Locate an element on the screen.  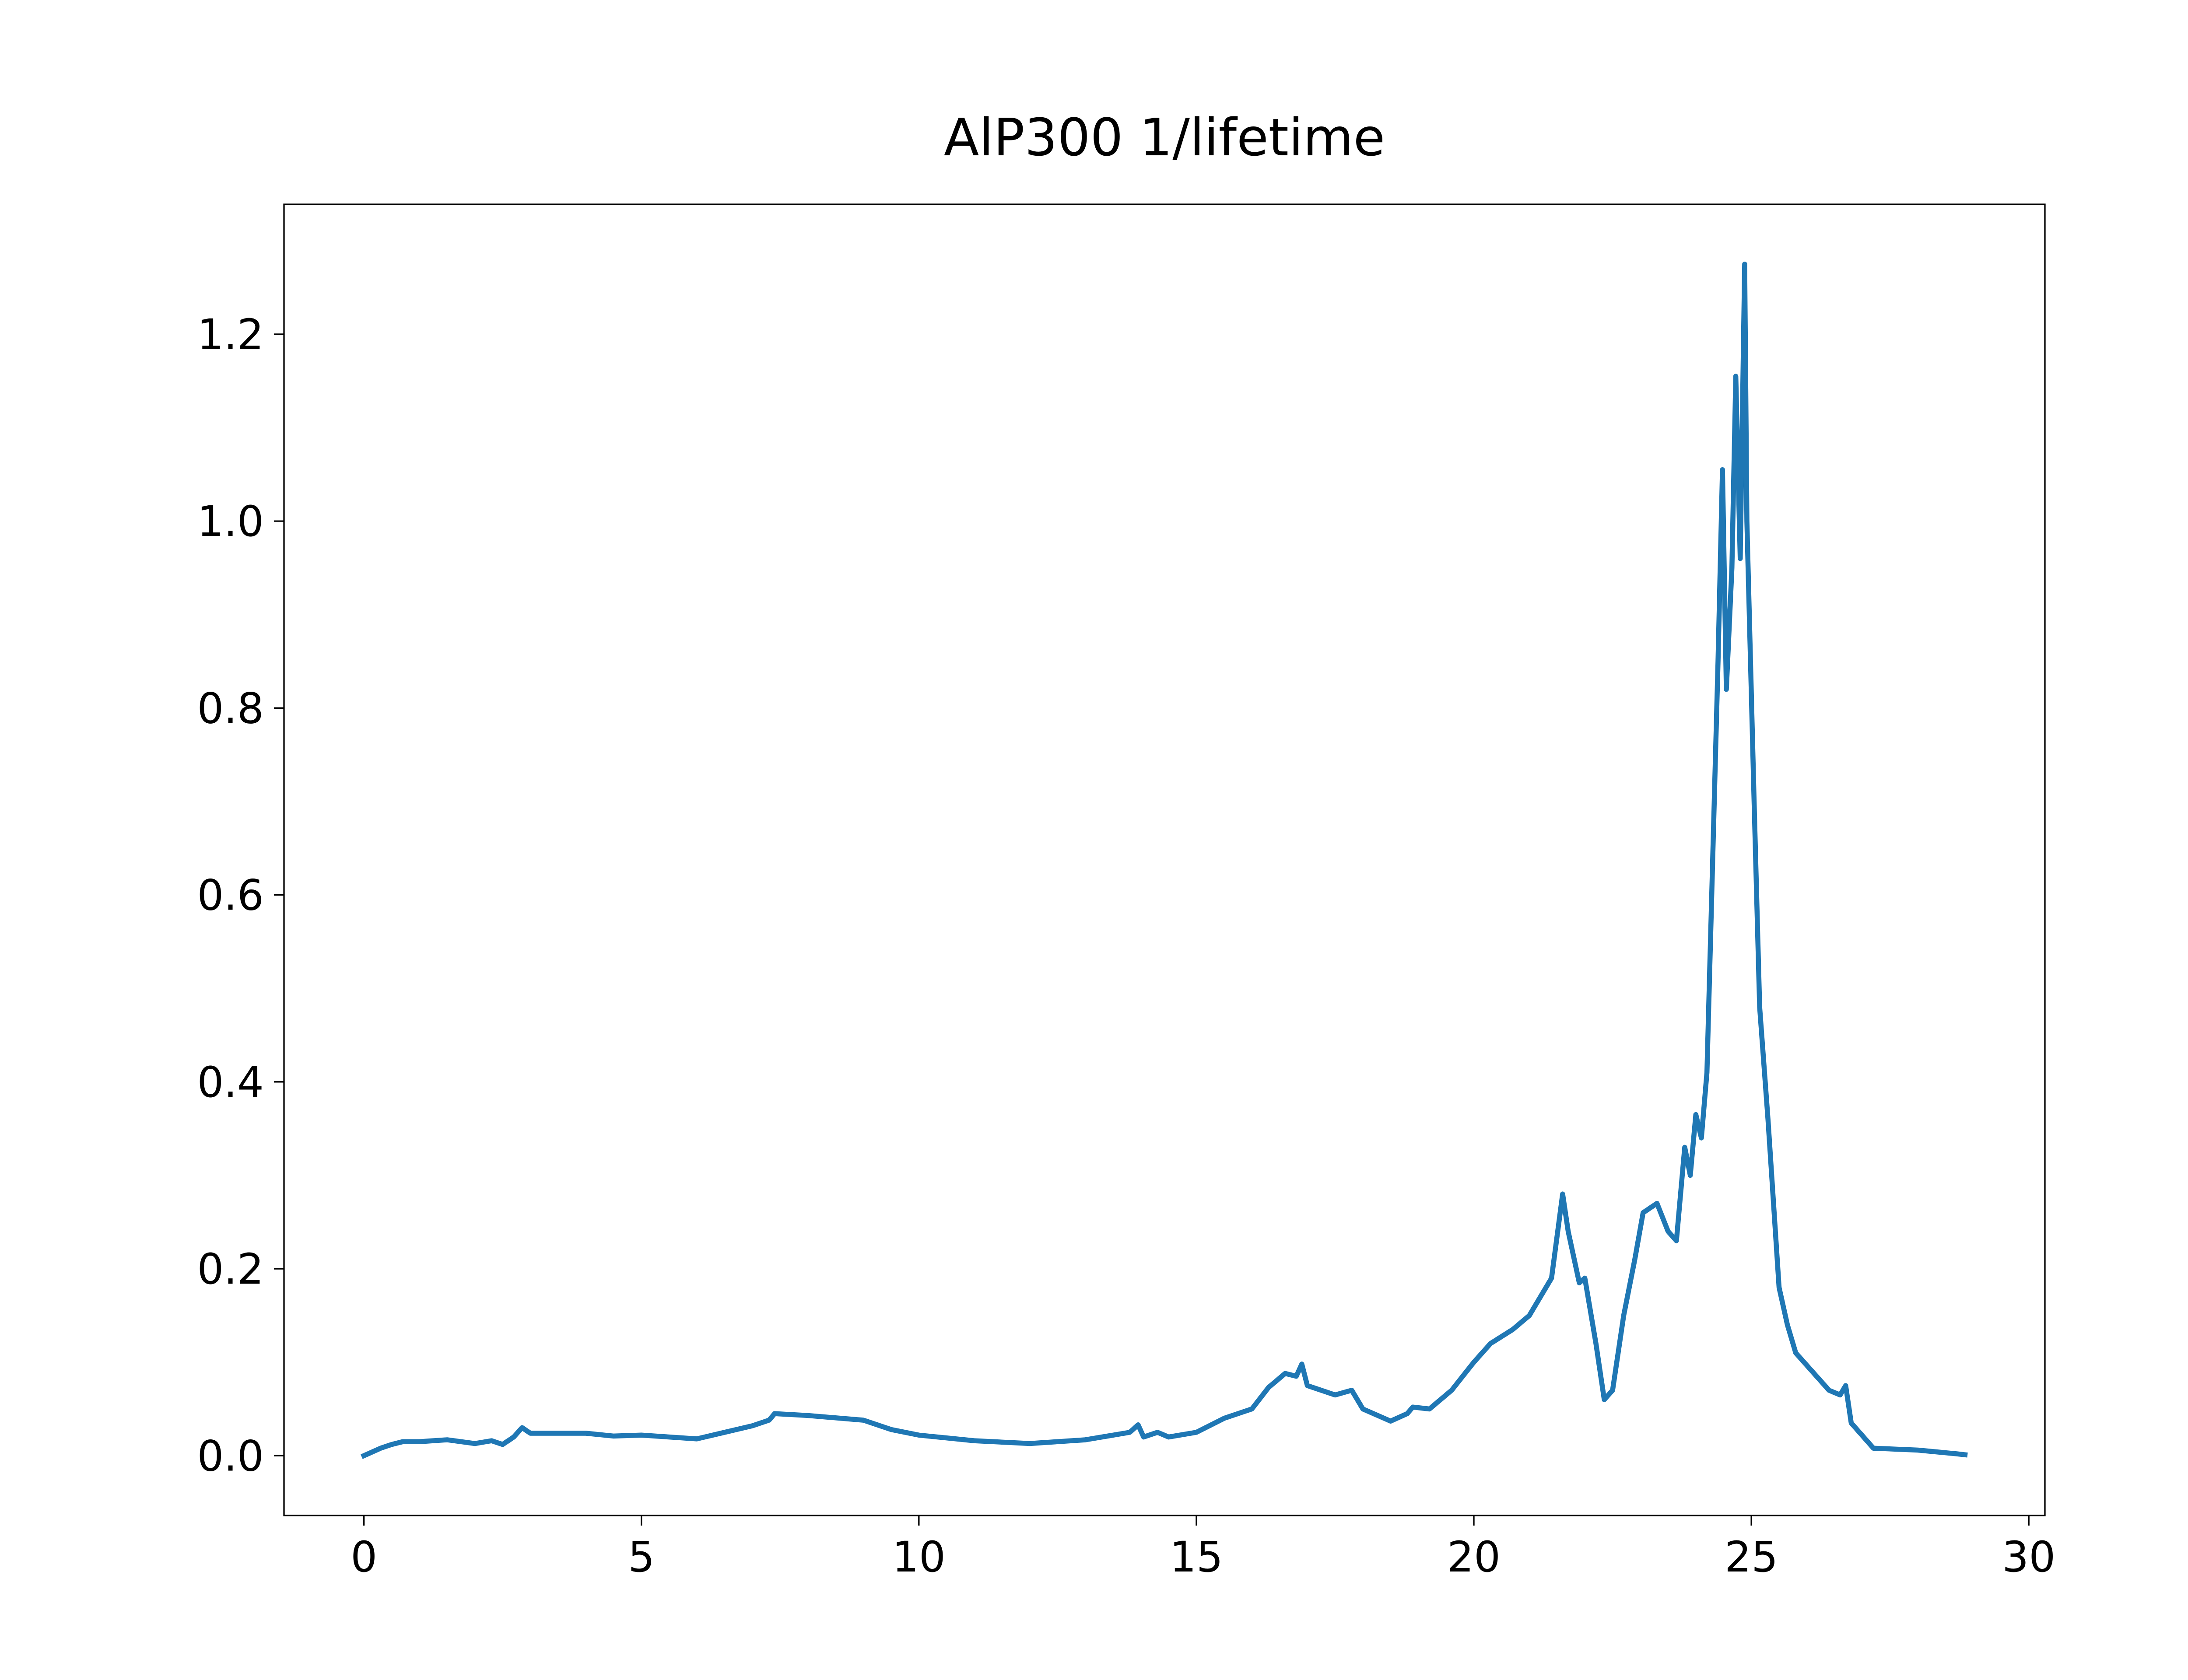
chart-title: AlP300 1/lifetime is located at coordinates (1165, 137).